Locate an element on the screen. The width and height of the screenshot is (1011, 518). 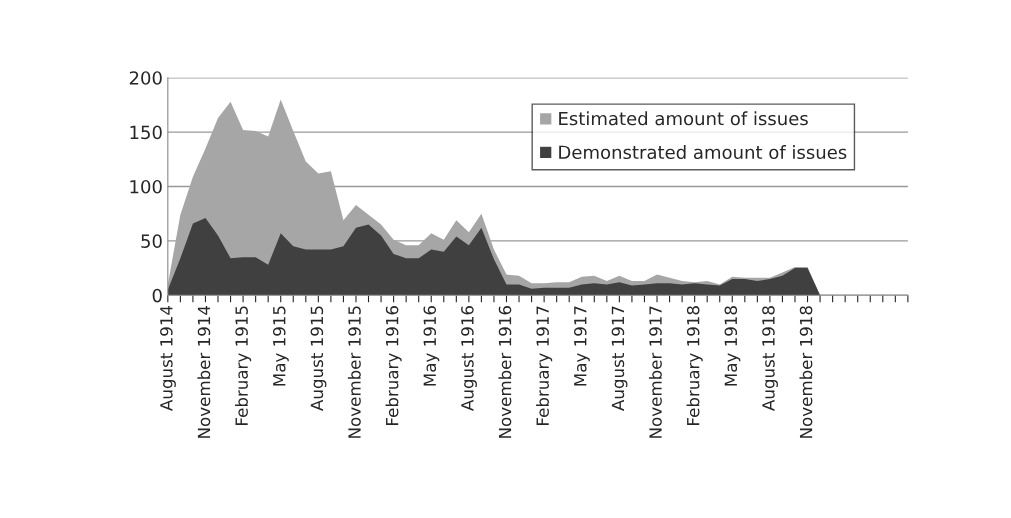
x-tick-label: November 1916 is located at coordinates (505, 372).